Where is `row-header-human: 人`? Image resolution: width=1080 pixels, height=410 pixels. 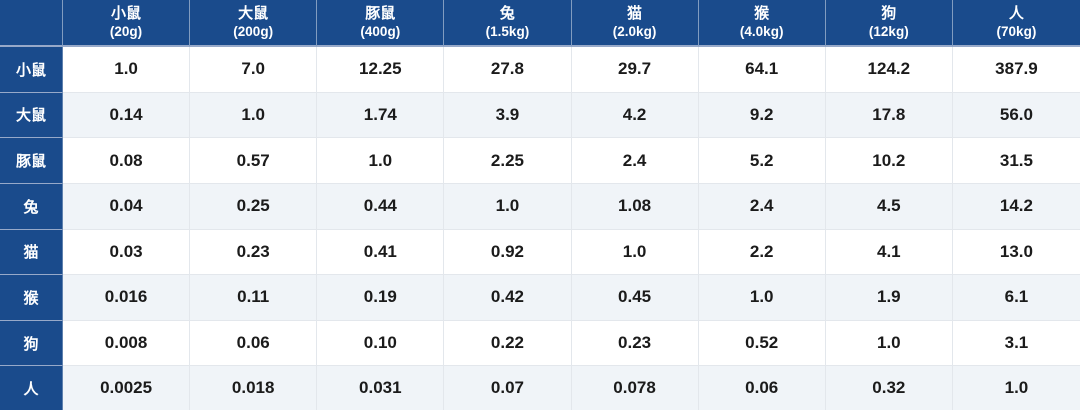 row-header-human: 人 is located at coordinates (31, 388).